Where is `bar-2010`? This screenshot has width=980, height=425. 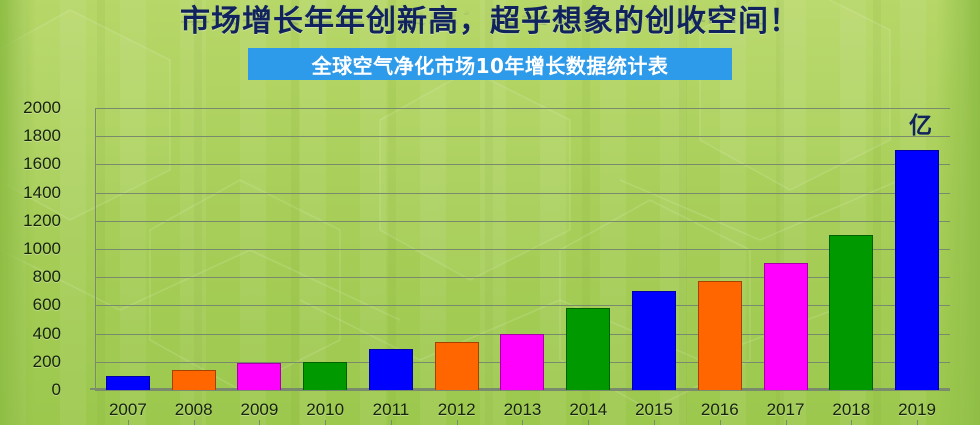
bar-2010 is located at coordinates (325, 375).